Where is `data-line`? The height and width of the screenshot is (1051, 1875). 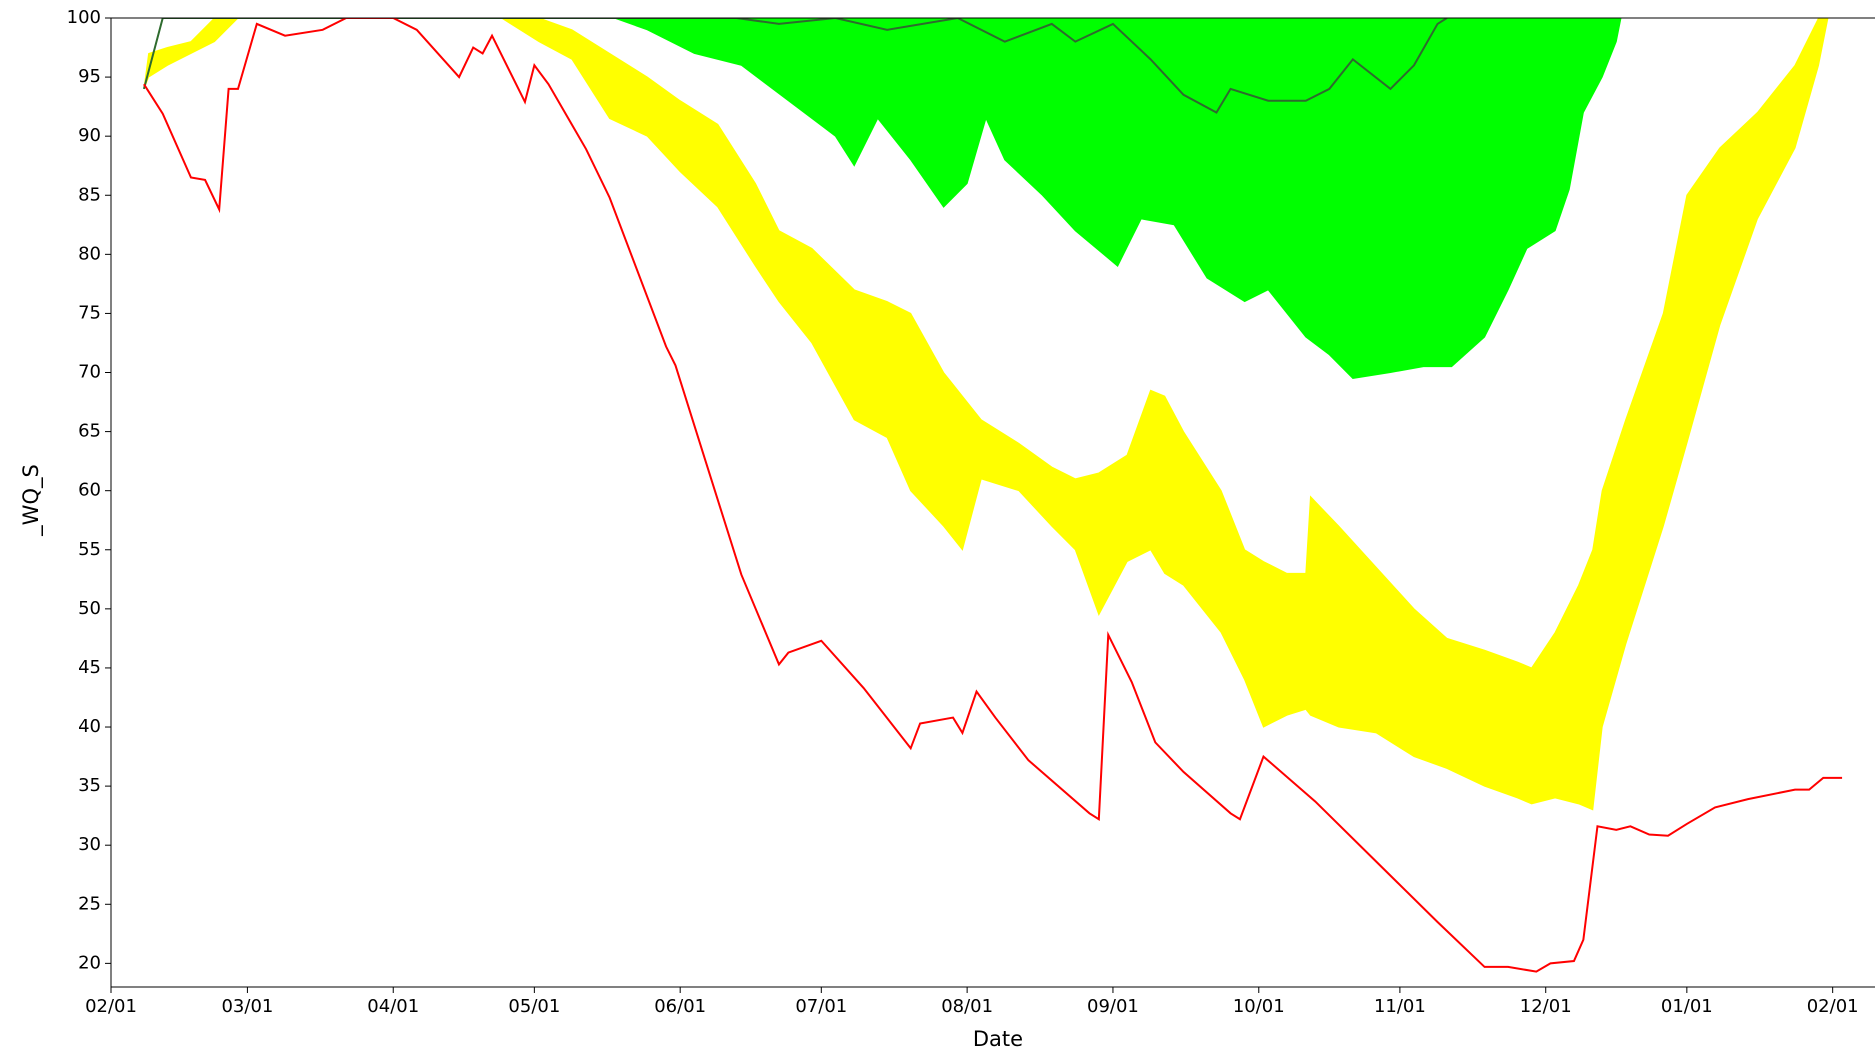 data-line is located at coordinates (795, 66).